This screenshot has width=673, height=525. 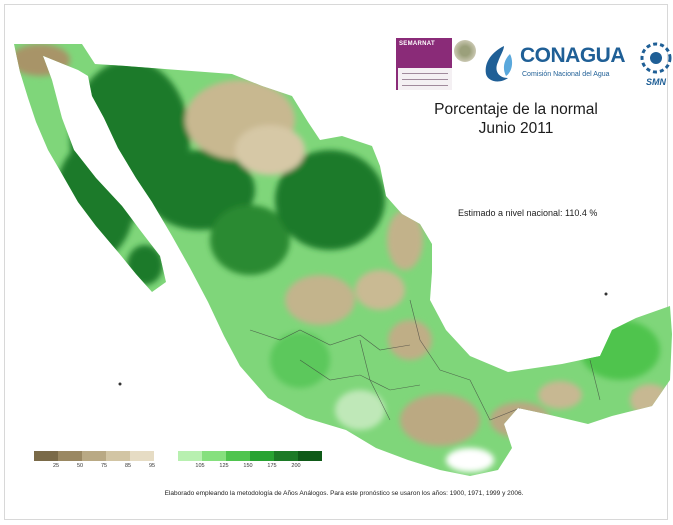 What do you see at coordinates (56, 466) in the screenshot?
I see `legend-tick-label: 25` at bounding box center [56, 466].